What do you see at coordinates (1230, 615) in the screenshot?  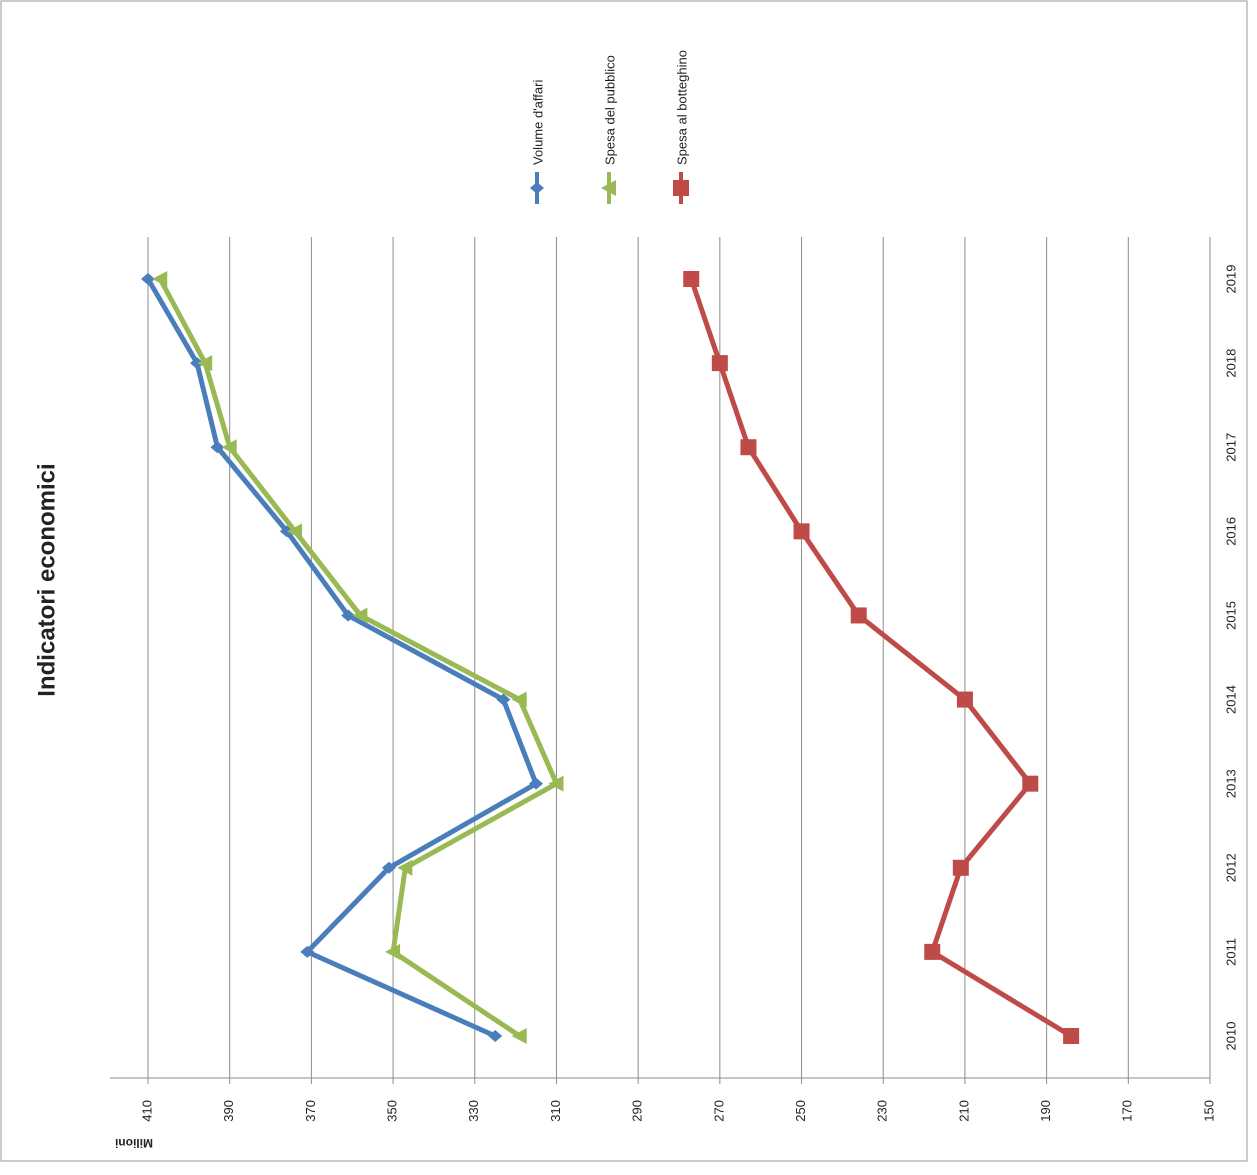 I see `x-tick-label: 2015` at bounding box center [1230, 615].